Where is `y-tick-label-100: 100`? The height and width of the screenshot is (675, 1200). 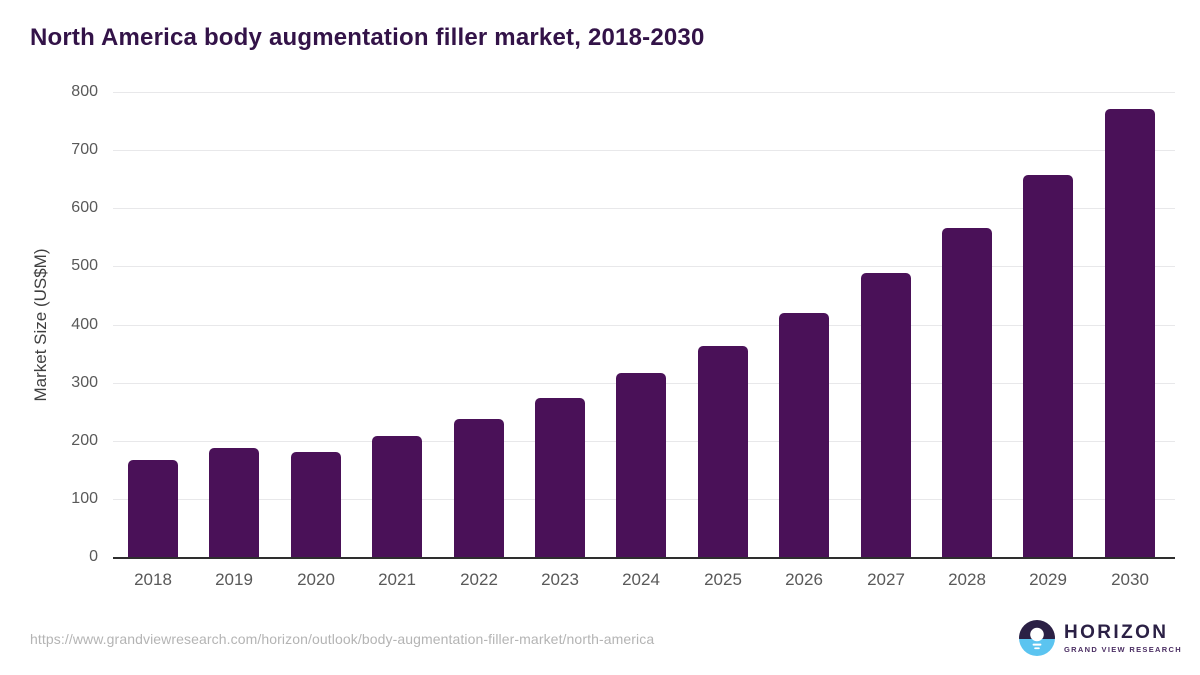 y-tick-label-100: 100 is located at coordinates (84, 498).